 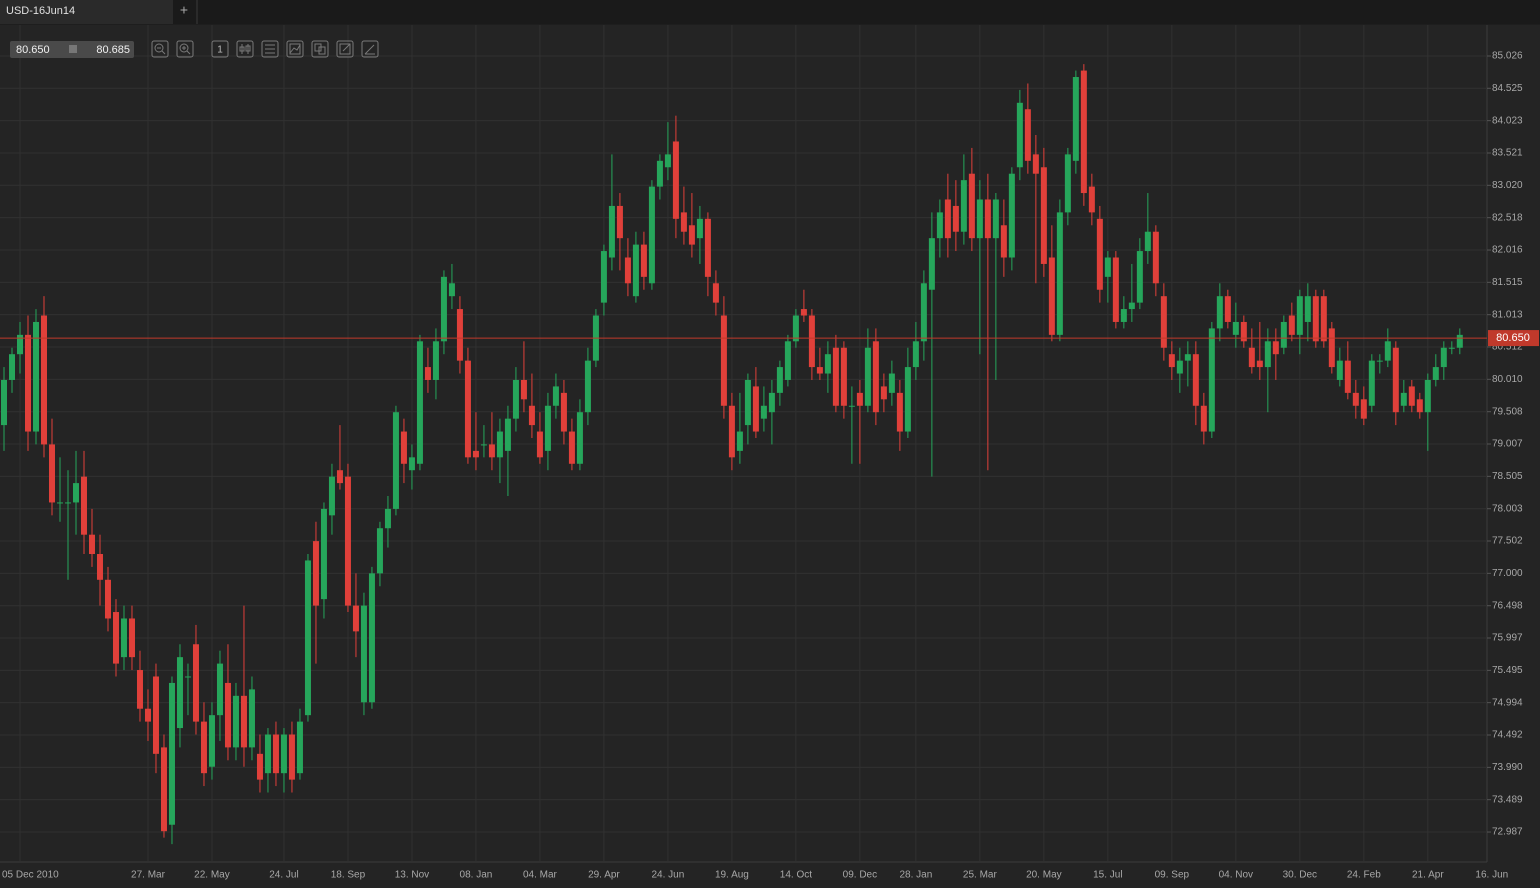 What do you see at coordinates (980, 875) in the screenshot?
I see `x-tick-label: 25. Mar` at bounding box center [980, 875].